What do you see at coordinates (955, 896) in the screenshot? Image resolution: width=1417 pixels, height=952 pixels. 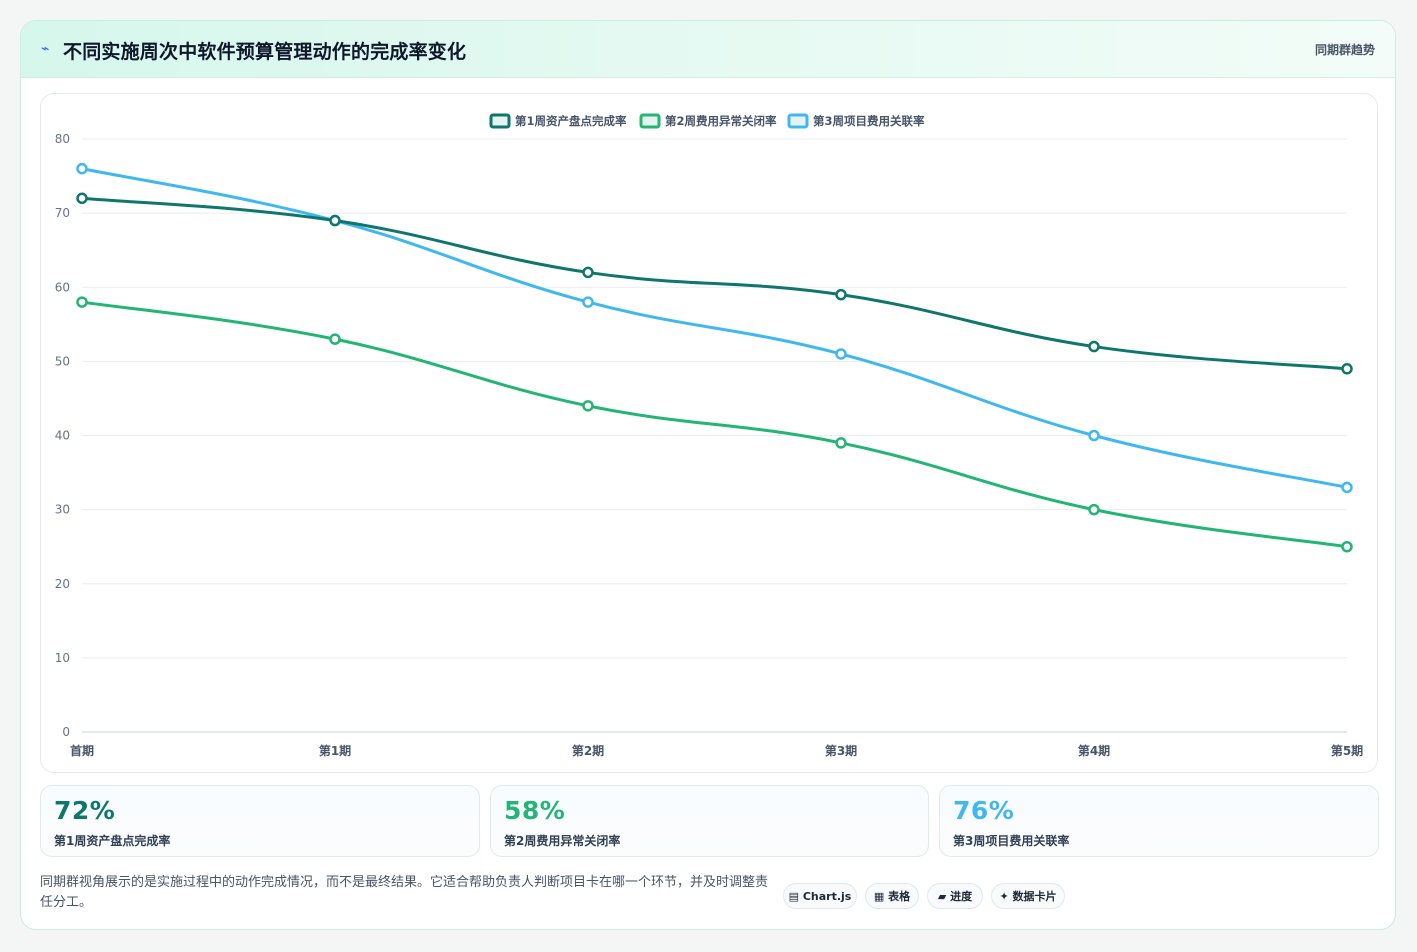 I see `tag-progress: ▰ 进度` at bounding box center [955, 896].